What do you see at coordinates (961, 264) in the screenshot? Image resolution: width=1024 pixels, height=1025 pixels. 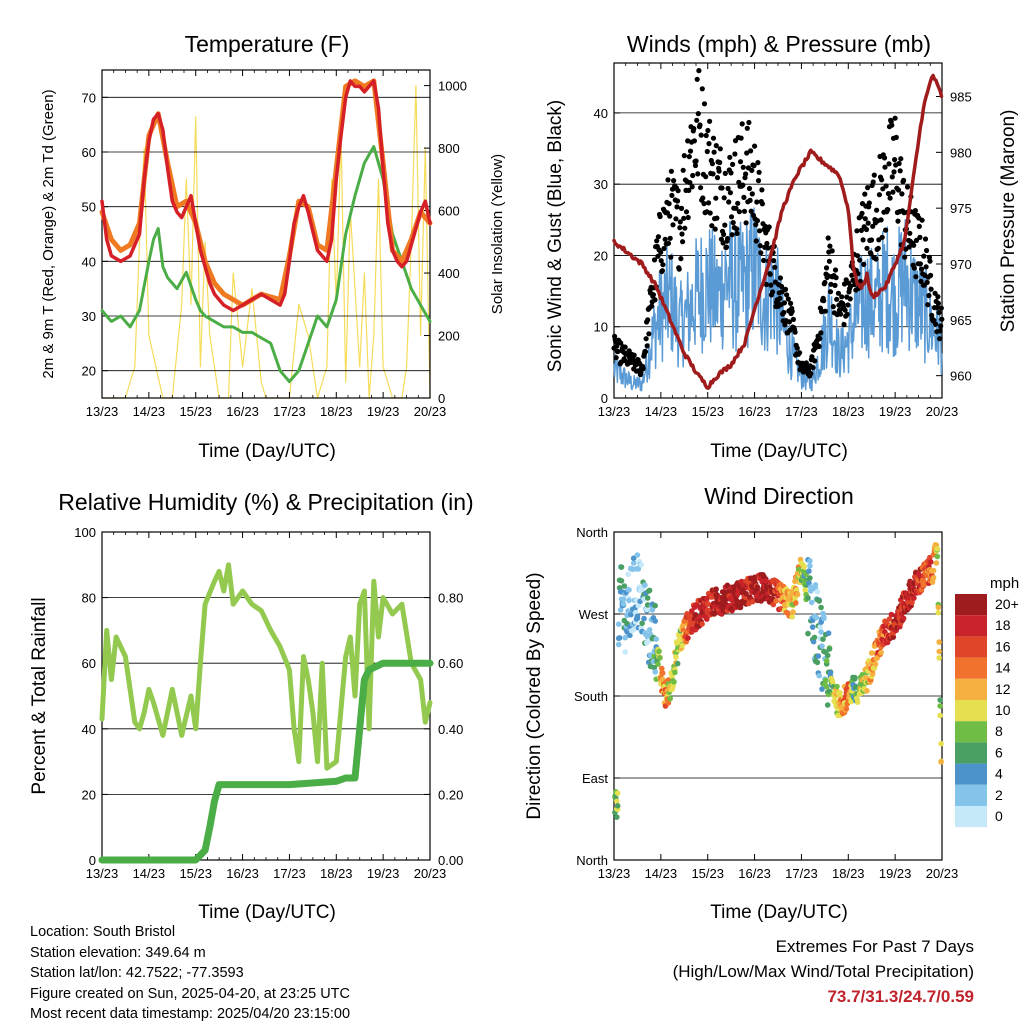 I see `y-tick-label-right: 970` at bounding box center [961, 264].